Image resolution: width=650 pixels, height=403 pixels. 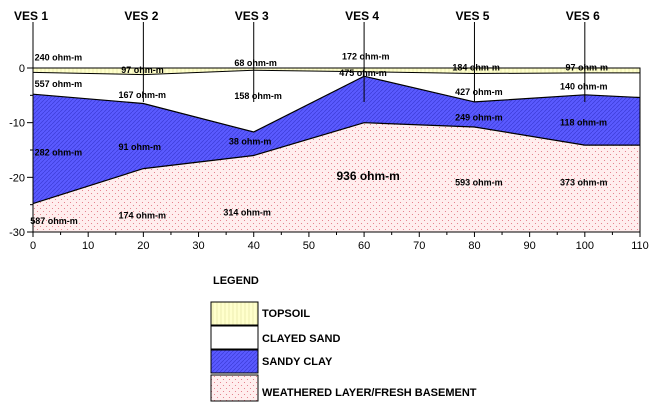 What do you see at coordinates (363, 73) in the screenshot?
I see `resistivity-label: 475 ohm-m` at bounding box center [363, 73].